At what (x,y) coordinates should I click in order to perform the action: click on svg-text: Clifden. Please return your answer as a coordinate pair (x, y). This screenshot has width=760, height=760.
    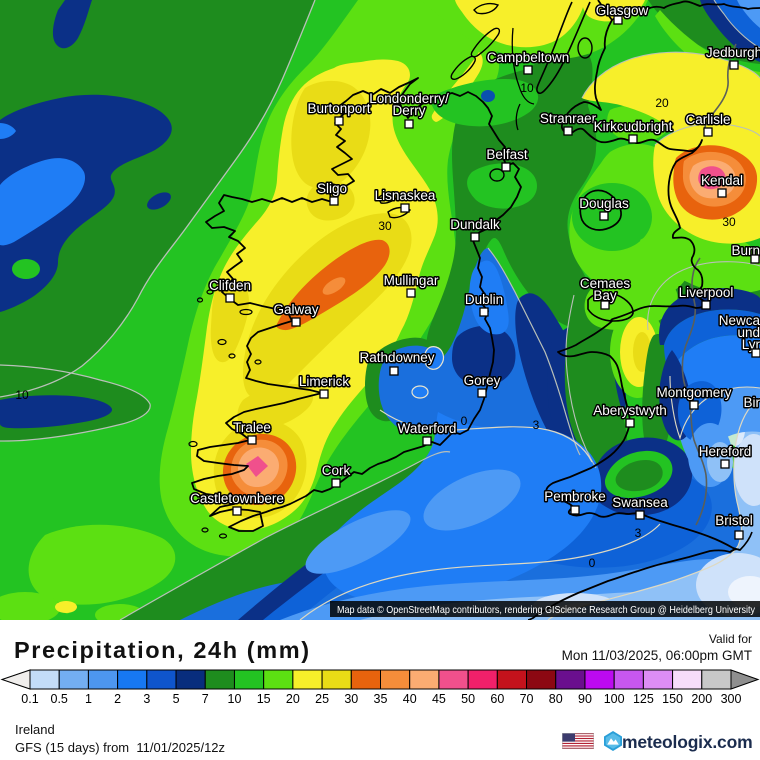
    Looking at the image, I should click on (230, 285).